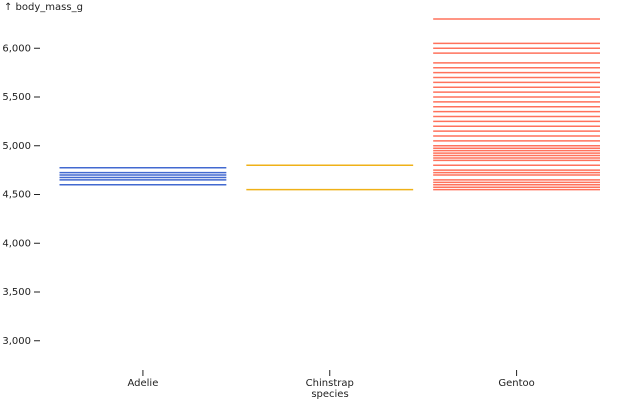 This screenshot has width=640, height=400. I want to click on y-tick-label: 3,500, so click(16, 292).